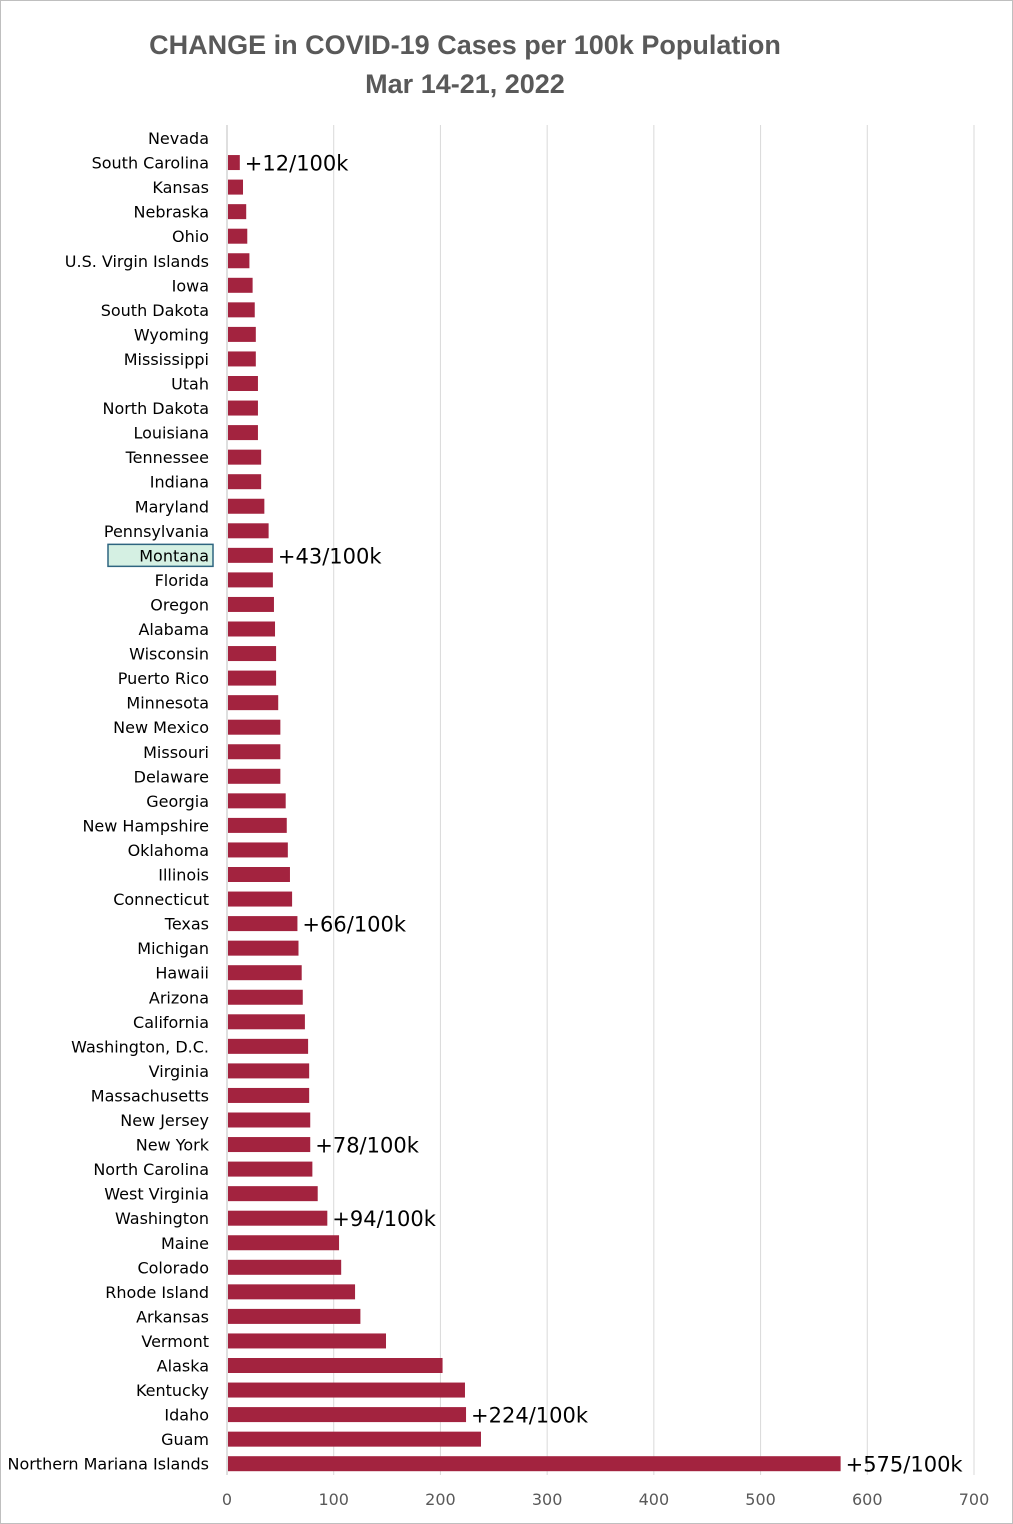  Describe the element at coordinates (166, 359) in the screenshot. I see `category-label-mississippi: Mississippi` at that location.